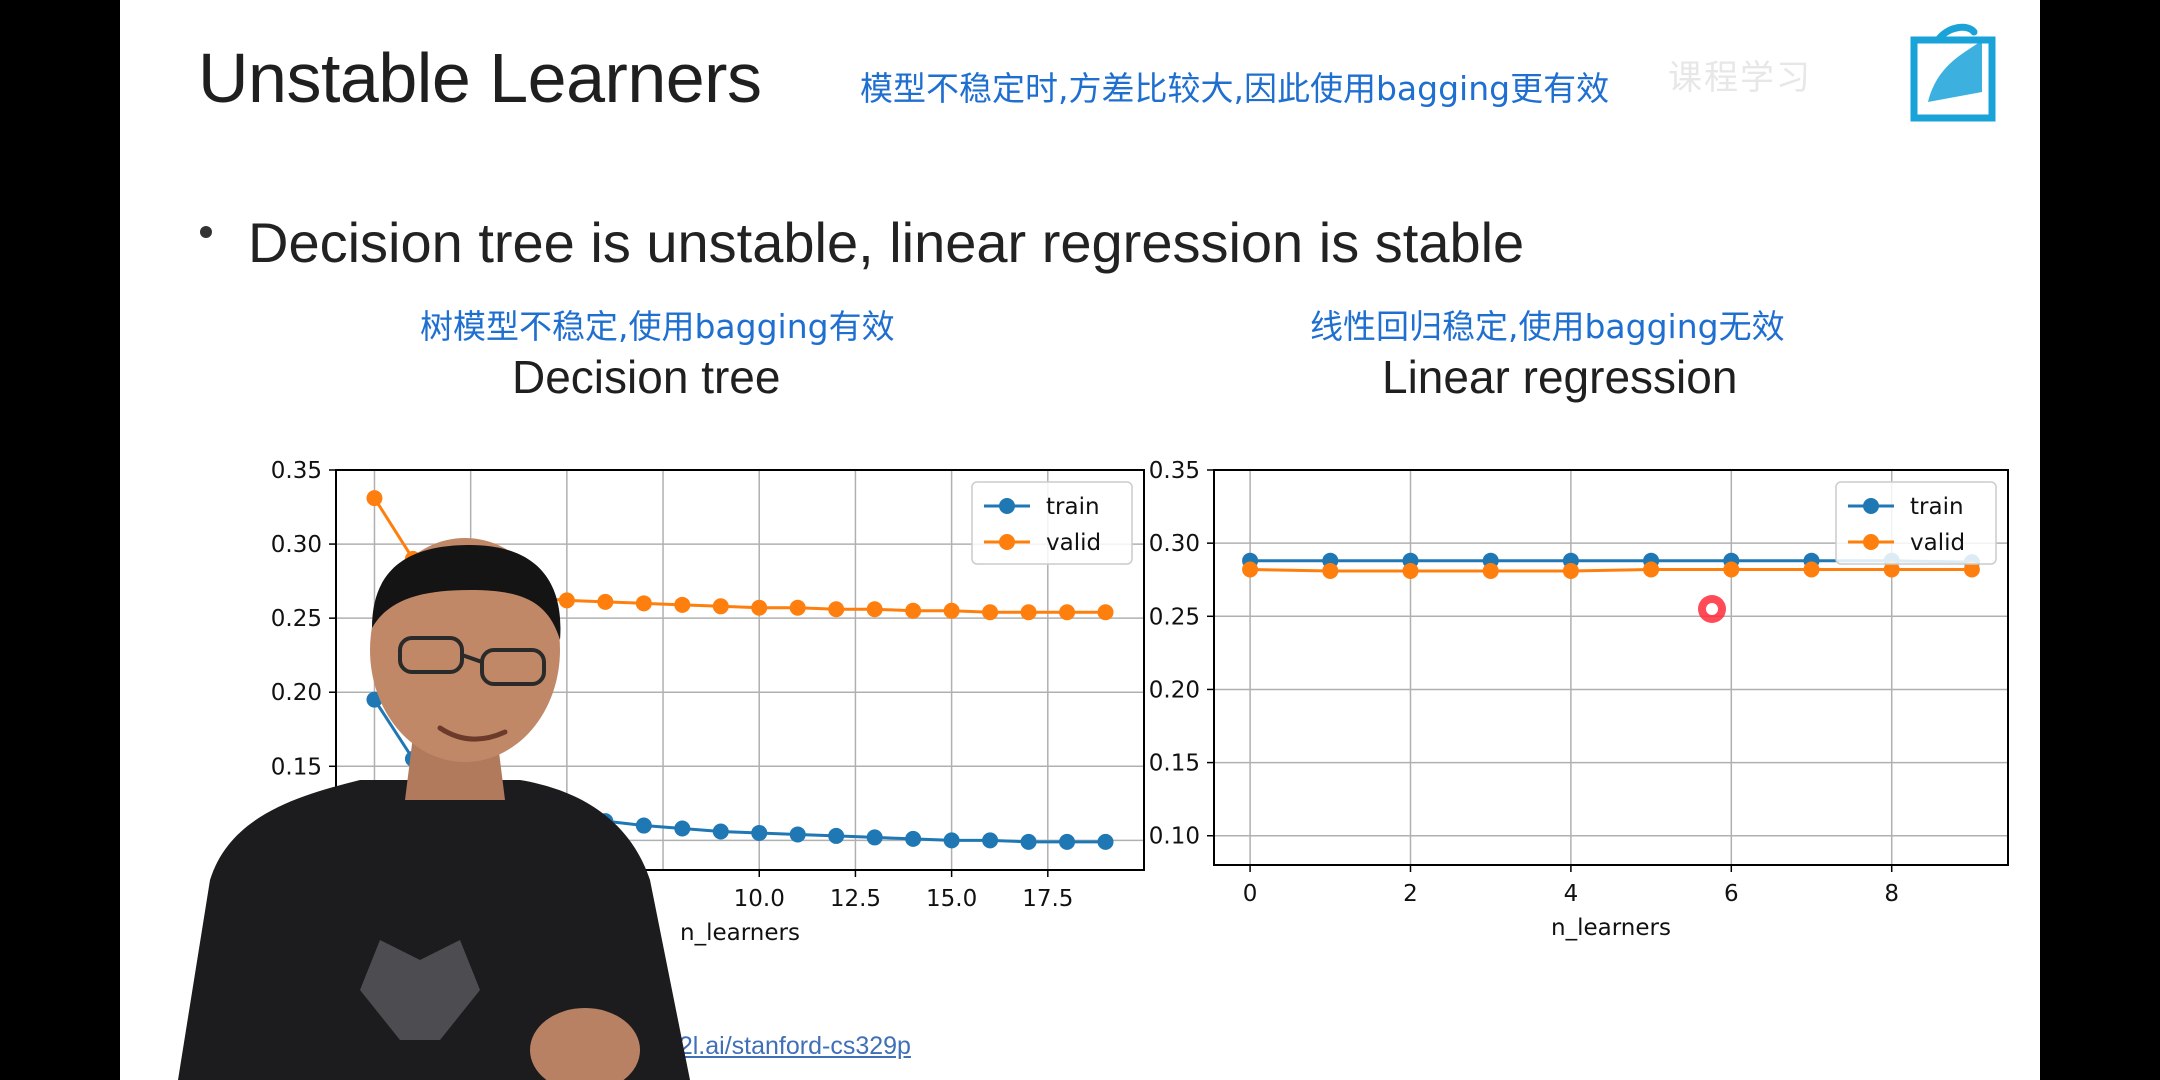  Describe the element at coordinates (1571, 894) in the screenshot. I see `x-tick-label: 4` at that location.